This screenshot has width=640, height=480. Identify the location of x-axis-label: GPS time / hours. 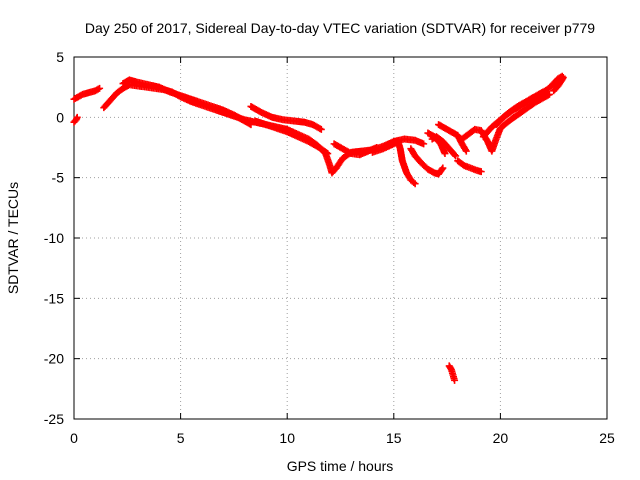
(340, 466).